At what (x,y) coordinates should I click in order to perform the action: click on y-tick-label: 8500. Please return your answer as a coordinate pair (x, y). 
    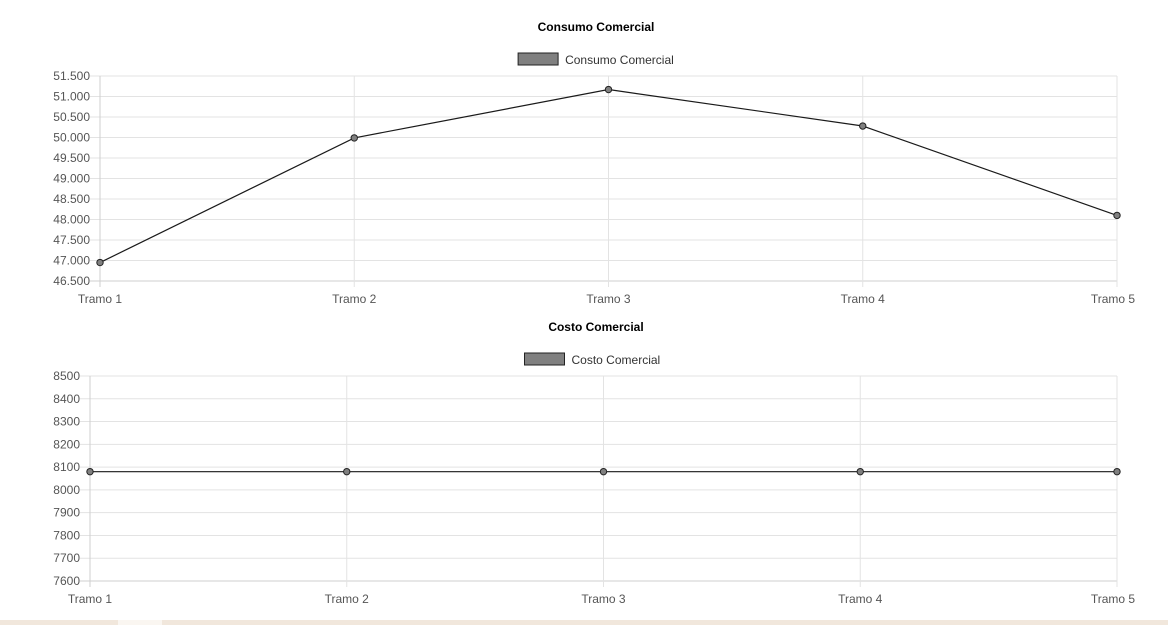
    Looking at the image, I should click on (66, 376).